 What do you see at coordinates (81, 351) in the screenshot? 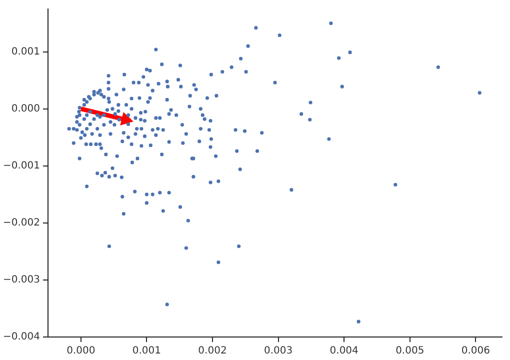
I see `x-tick-label: 0.000` at bounding box center [81, 351].